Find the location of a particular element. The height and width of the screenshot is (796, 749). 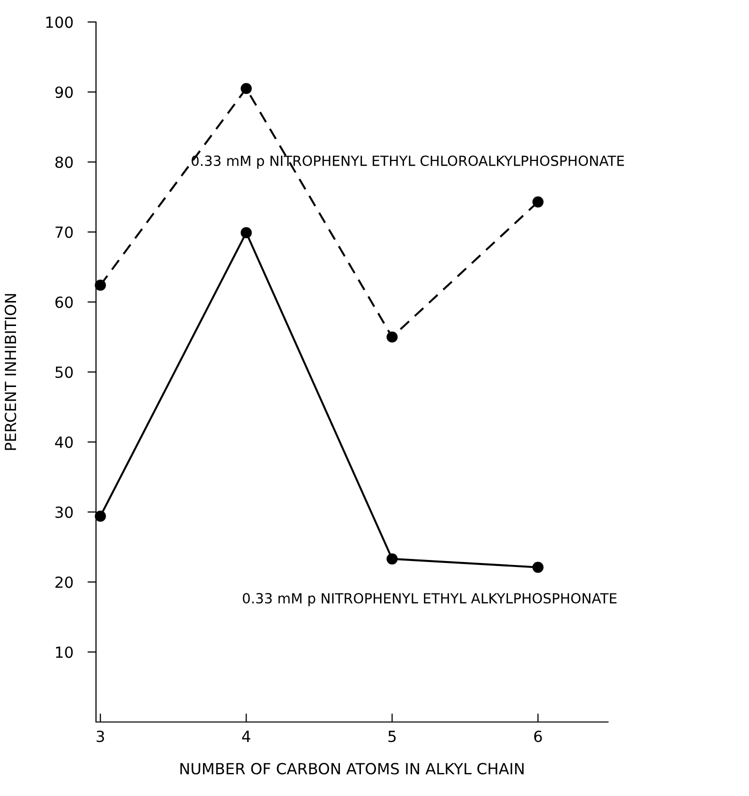

x-axis-title: NUMBER OF CARBON ATOMS IN ALKYL CHAIN is located at coordinates (352, 768).